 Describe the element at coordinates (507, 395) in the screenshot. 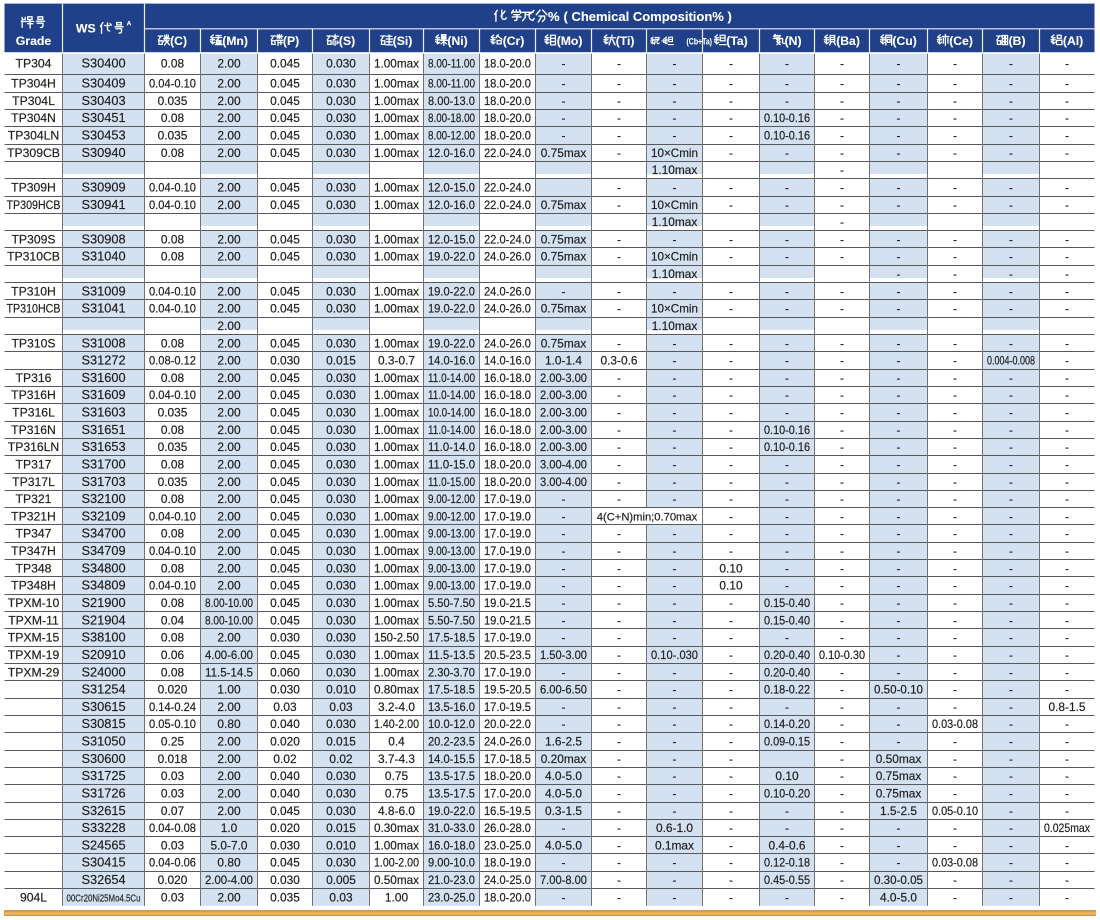

I see `svg-text: 16.0-18.0` at that location.